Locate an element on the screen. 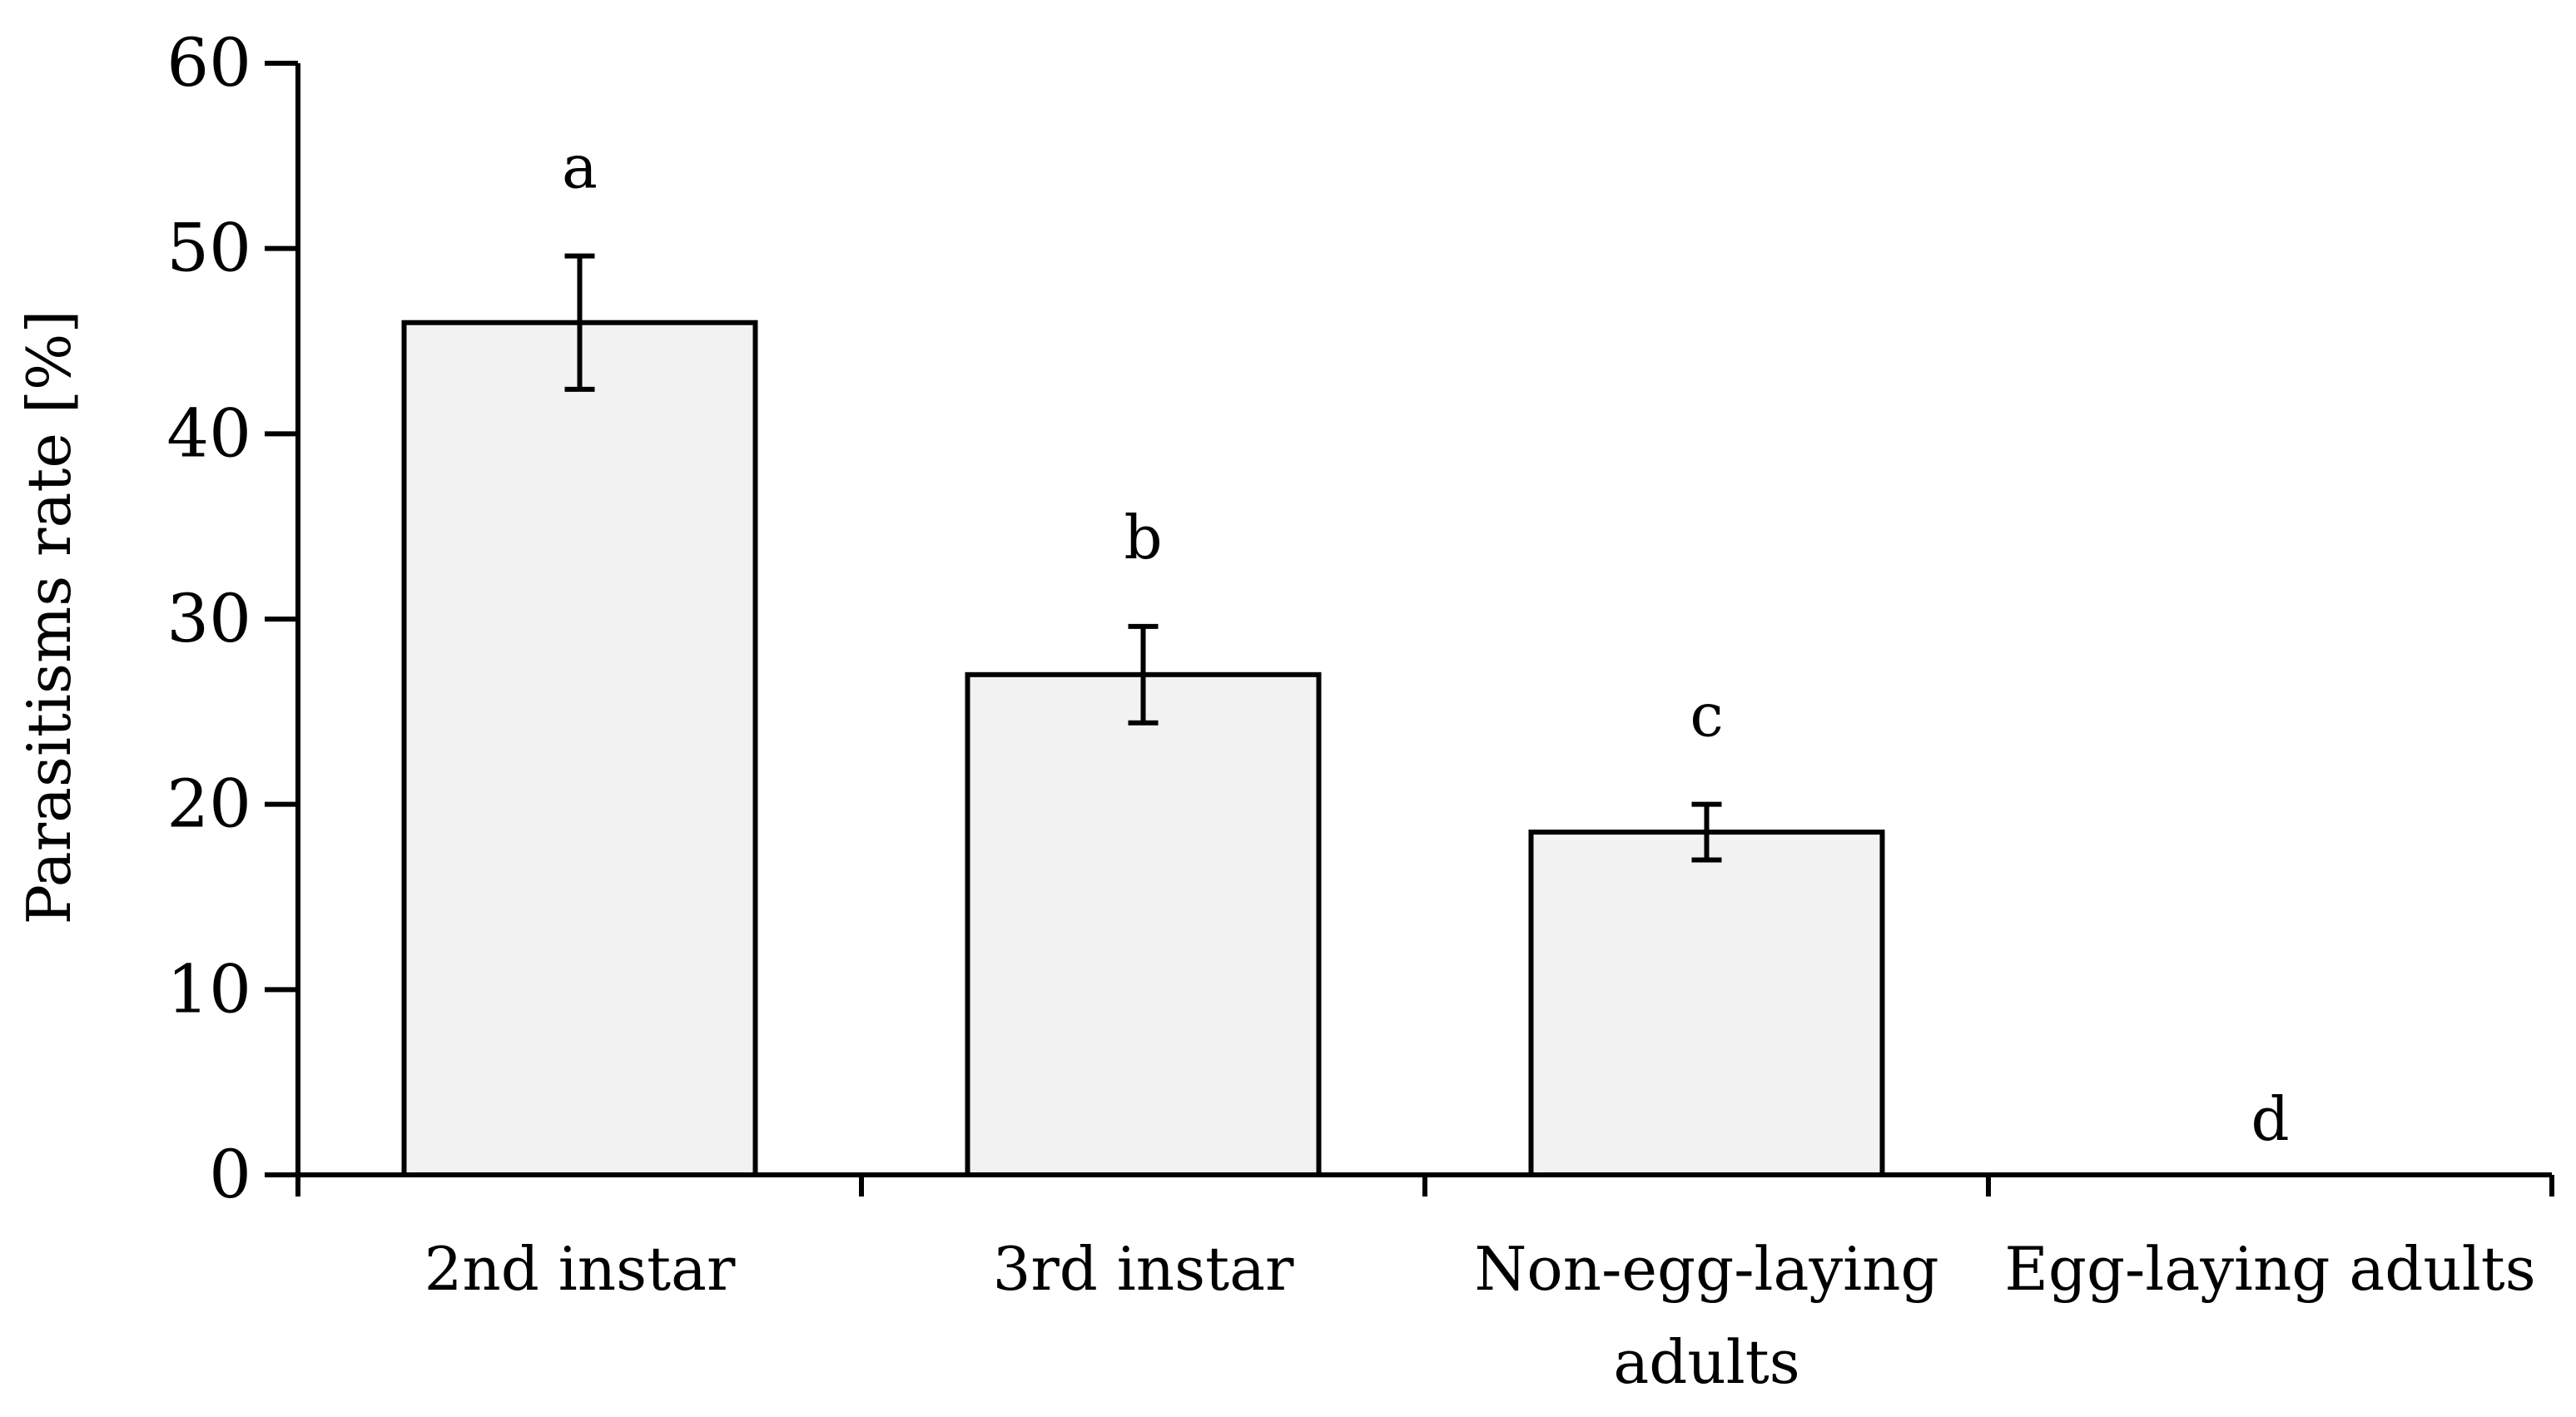 The image size is (2576, 1417). y-axis: 0 10 20 30 40 50 60 is located at coordinates (233, 618).